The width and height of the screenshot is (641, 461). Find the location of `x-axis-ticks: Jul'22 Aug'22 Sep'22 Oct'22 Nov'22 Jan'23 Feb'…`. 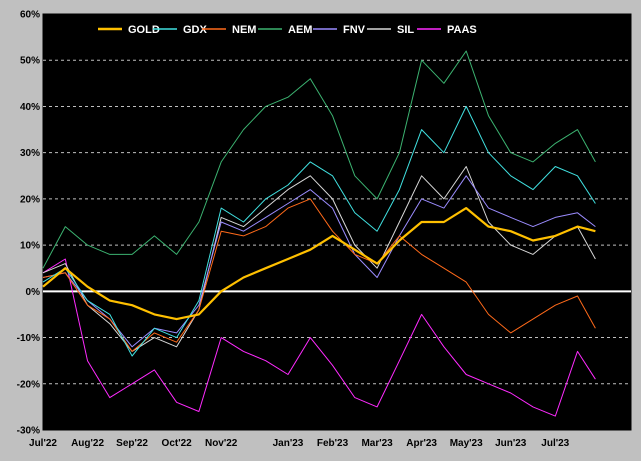

x-axis-ticks: Jul'22 Aug'22 Sep'22 Oct'22 Nov'22 Jan'23 Feb'… is located at coordinates (299, 443).